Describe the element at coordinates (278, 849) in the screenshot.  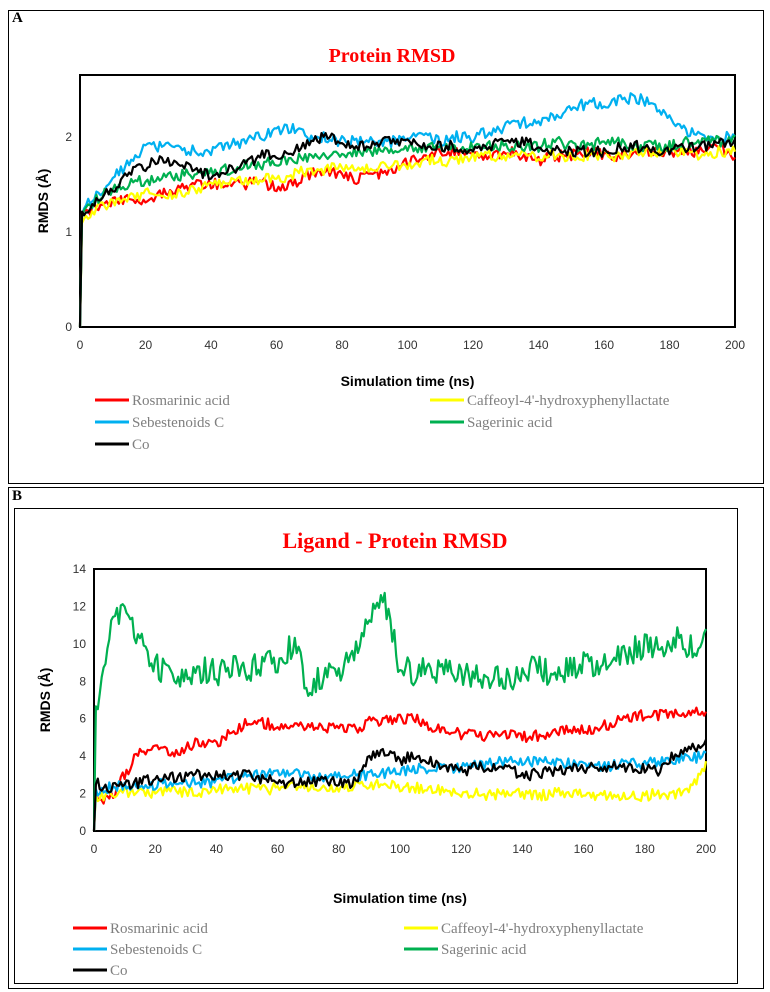
I see `panel-b-xtick-label: 60` at that location.